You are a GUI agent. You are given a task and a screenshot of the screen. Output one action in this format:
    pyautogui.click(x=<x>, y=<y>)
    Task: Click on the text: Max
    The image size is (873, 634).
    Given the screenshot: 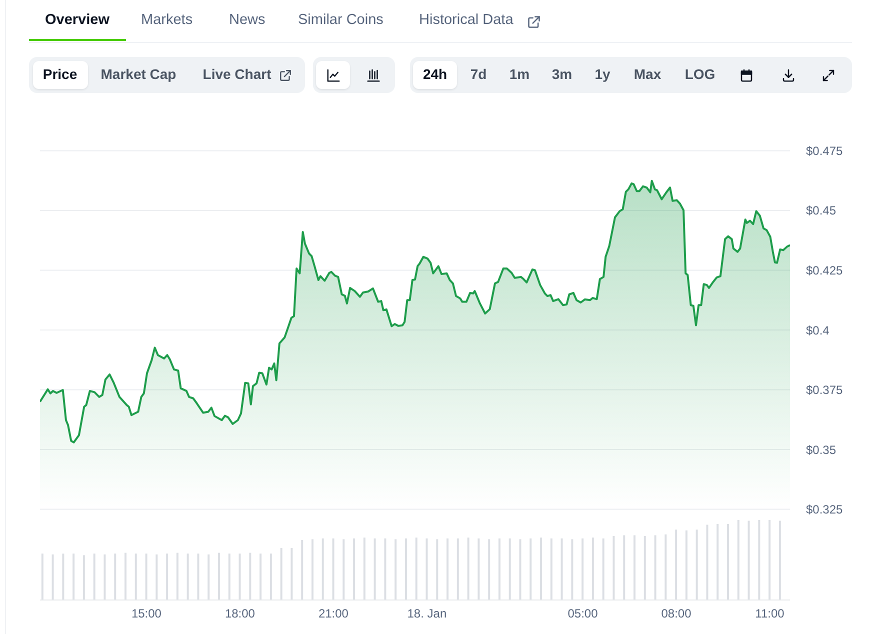 What is the action you would take?
    pyautogui.click(x=648, y=74)
    